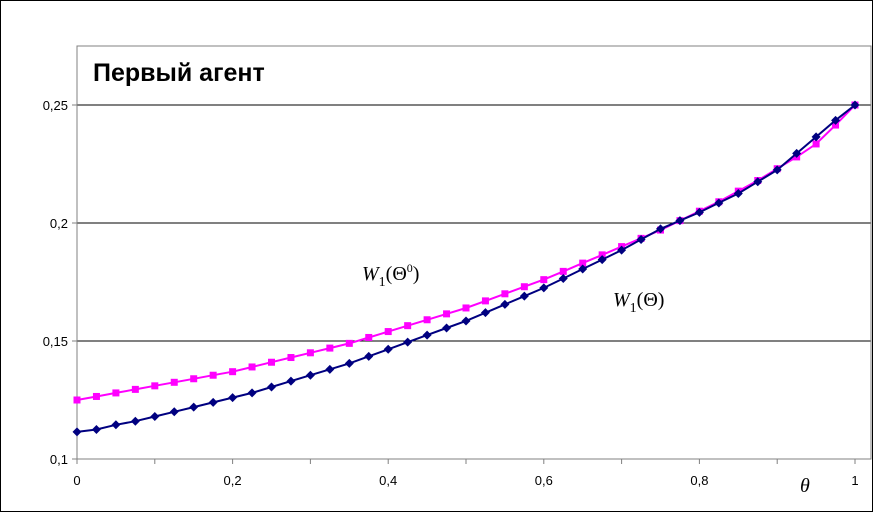 The height and width of the screenshot is (512, 873). I want to click on y-axis: 0,1 0,15 0,2 0,25, so click(60, 282).